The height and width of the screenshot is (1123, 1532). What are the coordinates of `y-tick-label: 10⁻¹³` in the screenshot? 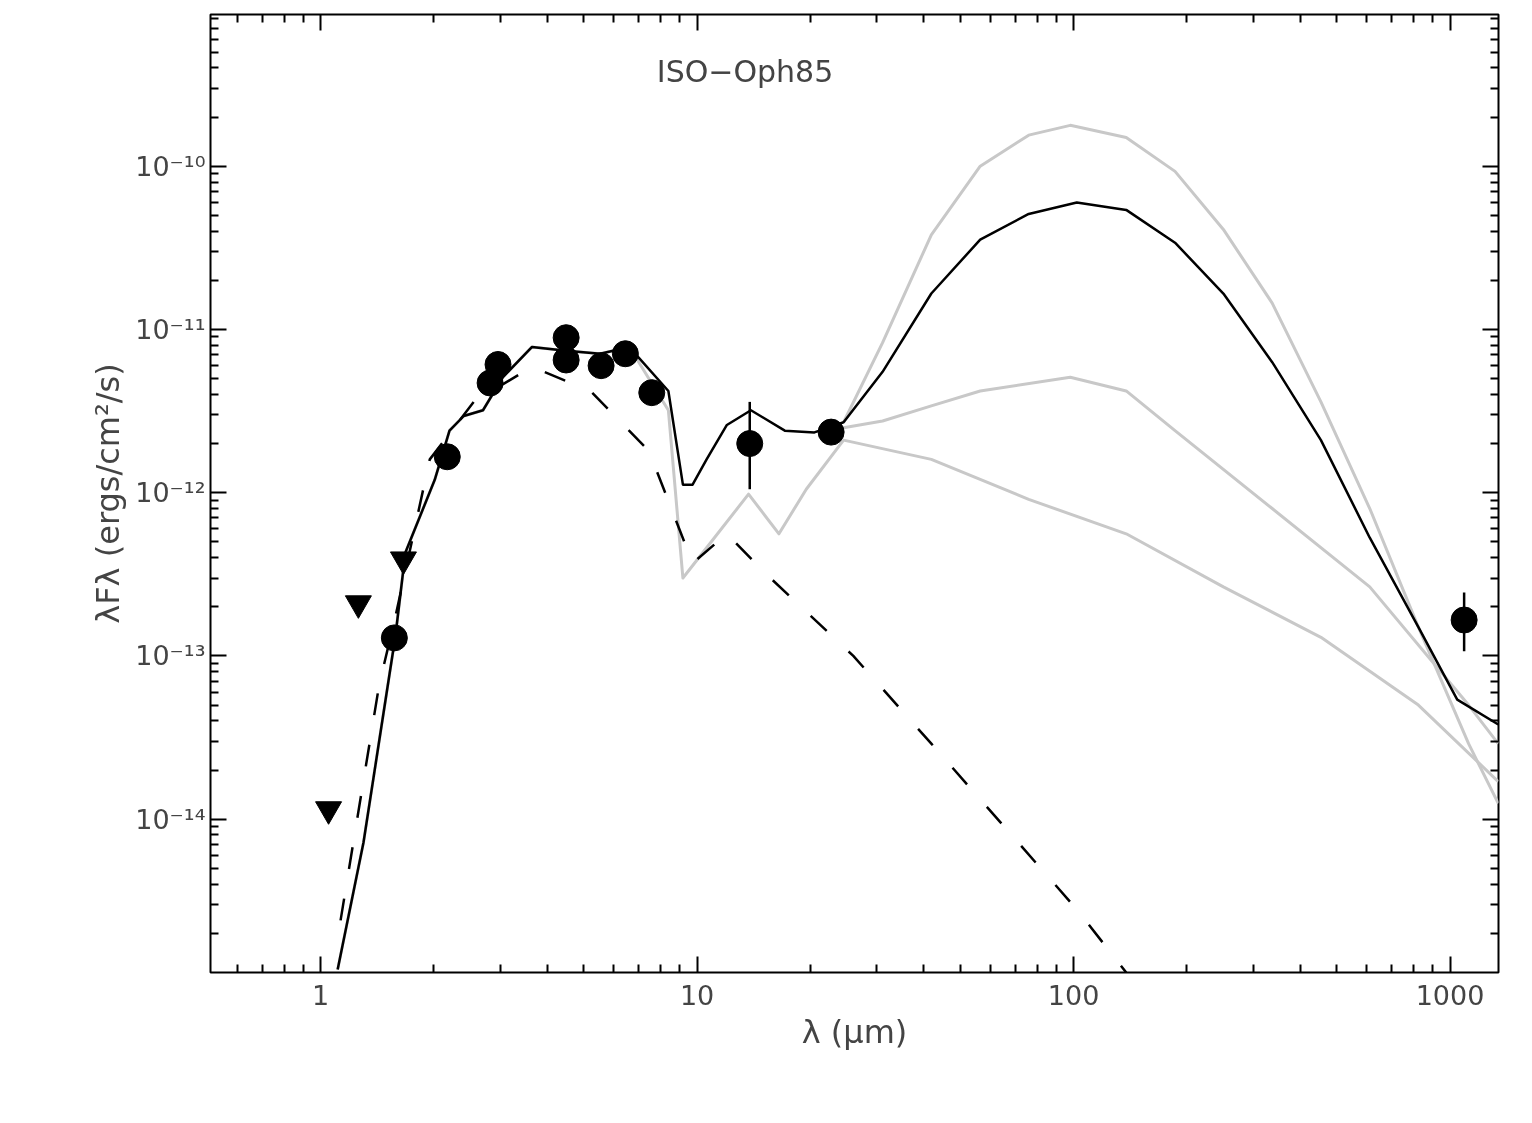 It's located at (170, 656).